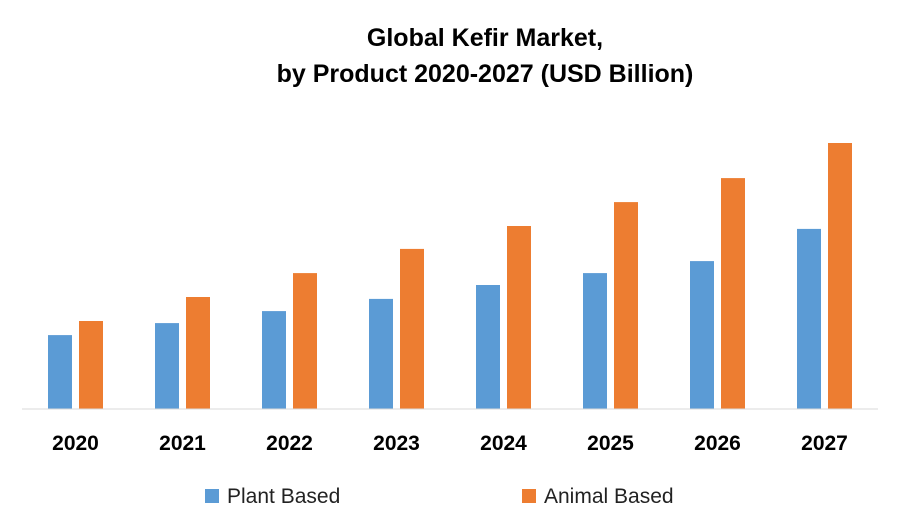 This screenshot has height=525, width=900. Describe the element at coordinates (610, 443) in the screenshot. I see `x-tick-label-2025: 2025` at that location.